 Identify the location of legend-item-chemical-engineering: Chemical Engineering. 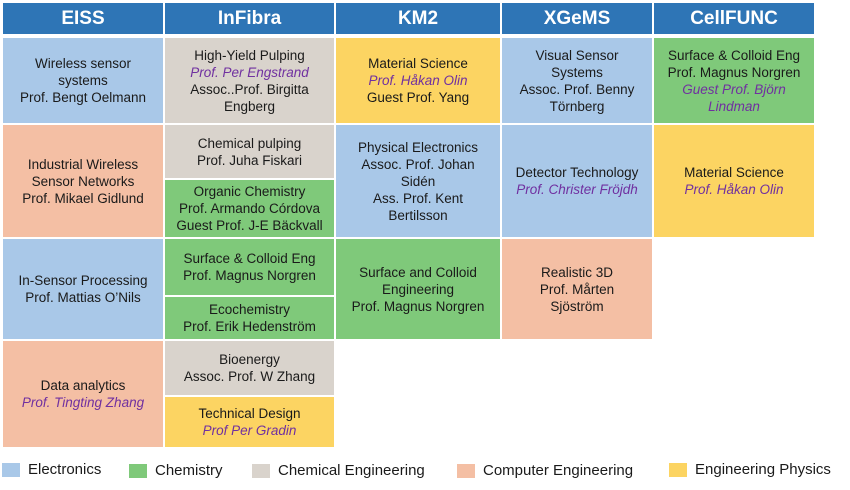
(338, 470).